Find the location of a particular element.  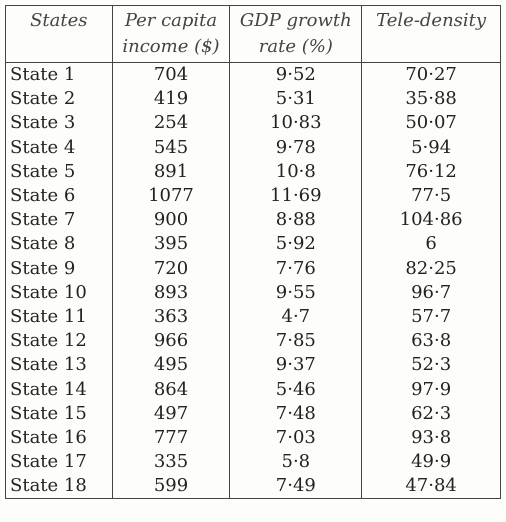

header-line: GDP growth is located at coordinates (295, 20).